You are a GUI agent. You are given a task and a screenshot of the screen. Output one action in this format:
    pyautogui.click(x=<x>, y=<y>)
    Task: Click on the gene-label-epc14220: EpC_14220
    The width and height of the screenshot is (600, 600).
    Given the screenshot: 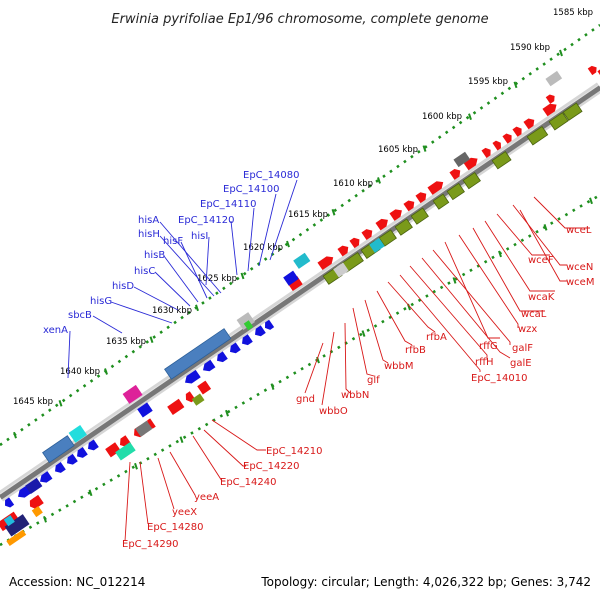 What is the action you would take?
    pyautogui.click(x=271, y=466)
    